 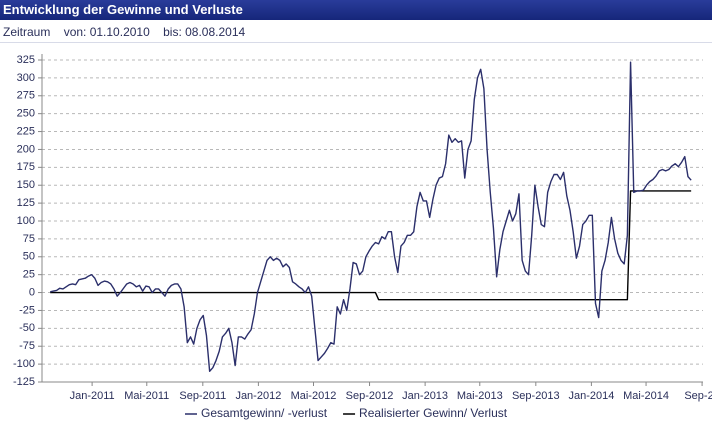 What do you see at coordinates (26, 96) in the screenshot?
I see `y-tick-label: 275` at bounding box center [26, 96].